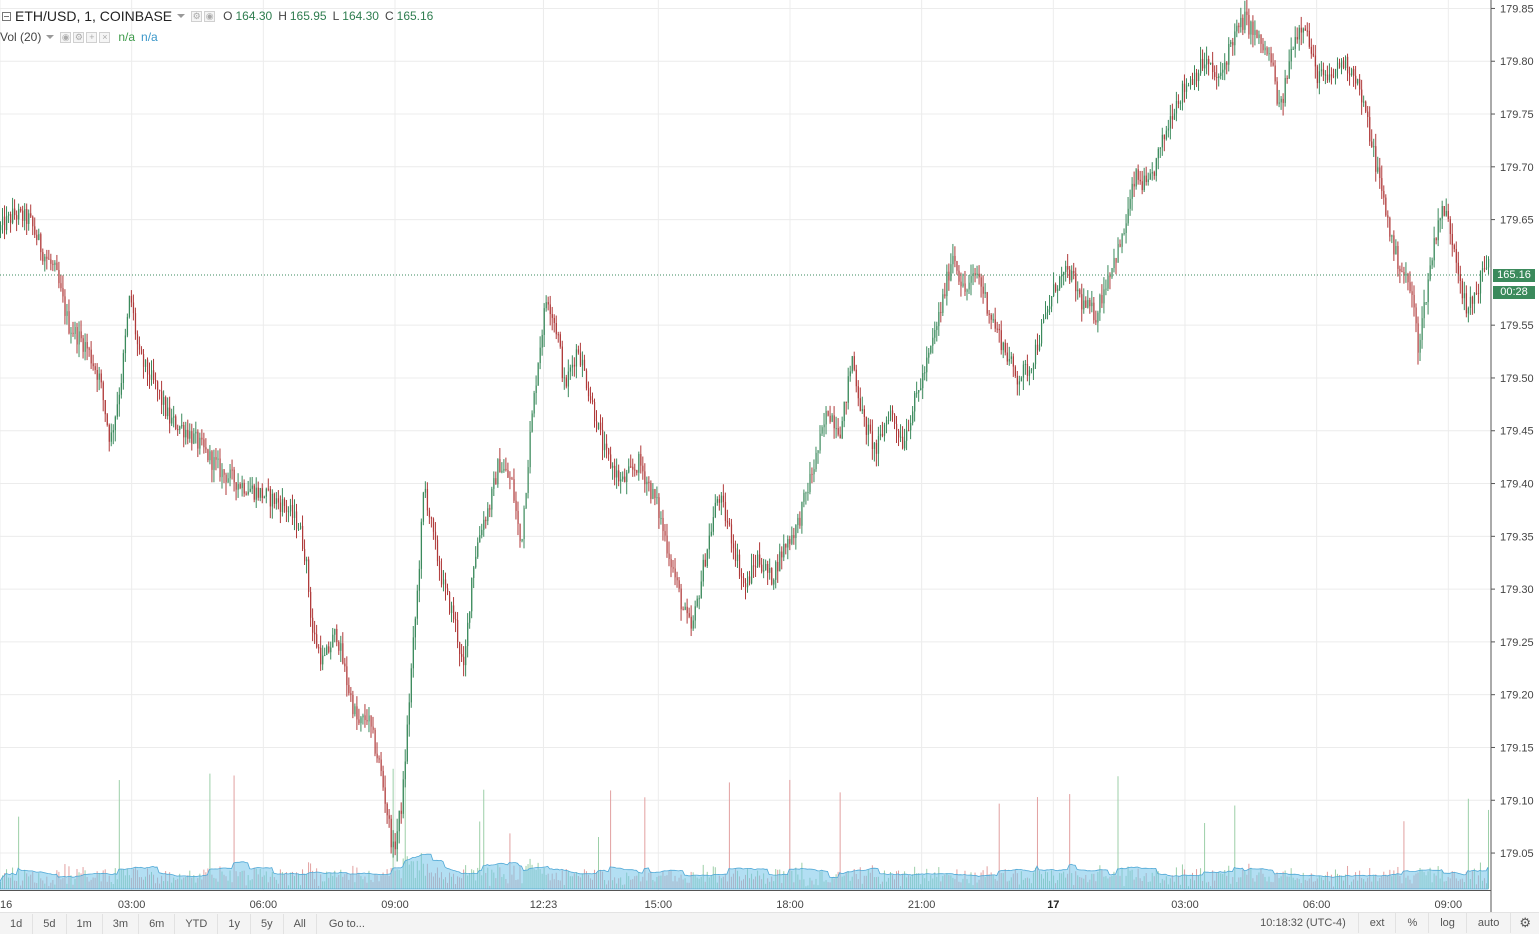 This screenshot has height=934, width=1539. I want to click on ohlc-high-value: 165.95, so click(308, 16).